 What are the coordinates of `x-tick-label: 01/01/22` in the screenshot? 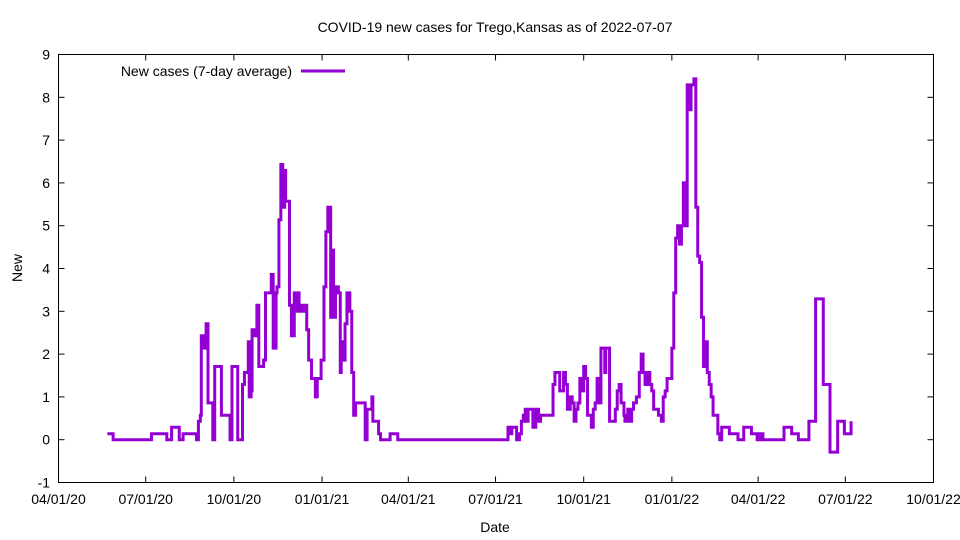 It's located at (672, 499).